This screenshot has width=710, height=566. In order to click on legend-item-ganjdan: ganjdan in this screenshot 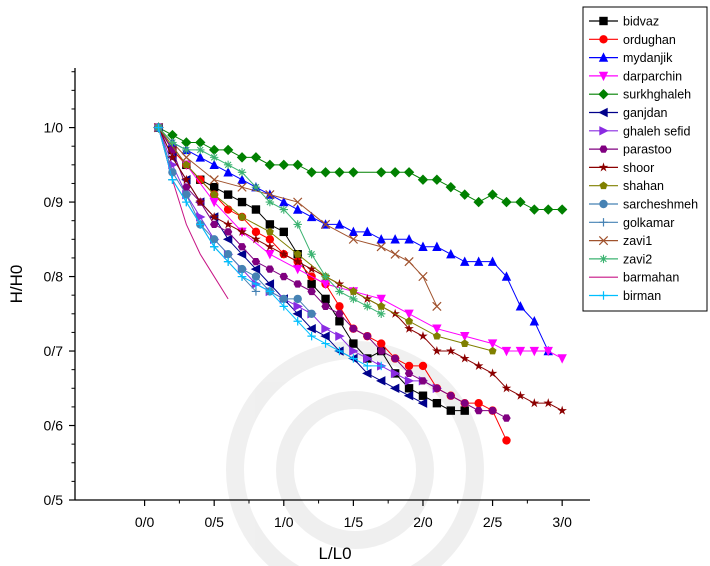, I will do `click(628, 113)`.